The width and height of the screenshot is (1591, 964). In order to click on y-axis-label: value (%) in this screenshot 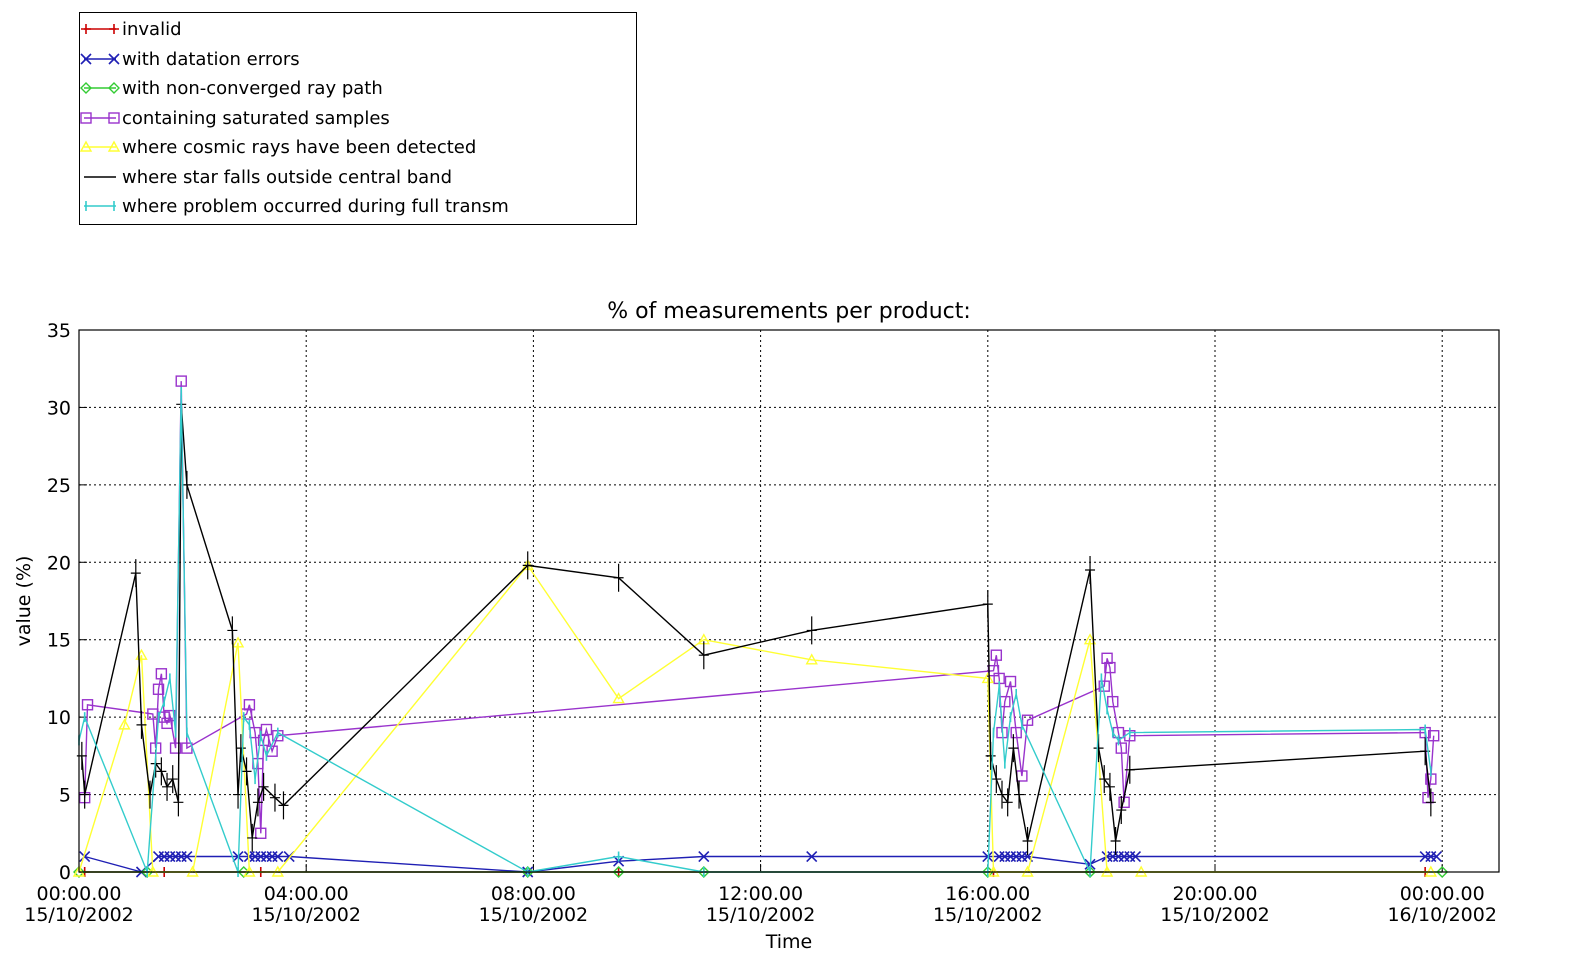, I will do `click(24, 601)`.